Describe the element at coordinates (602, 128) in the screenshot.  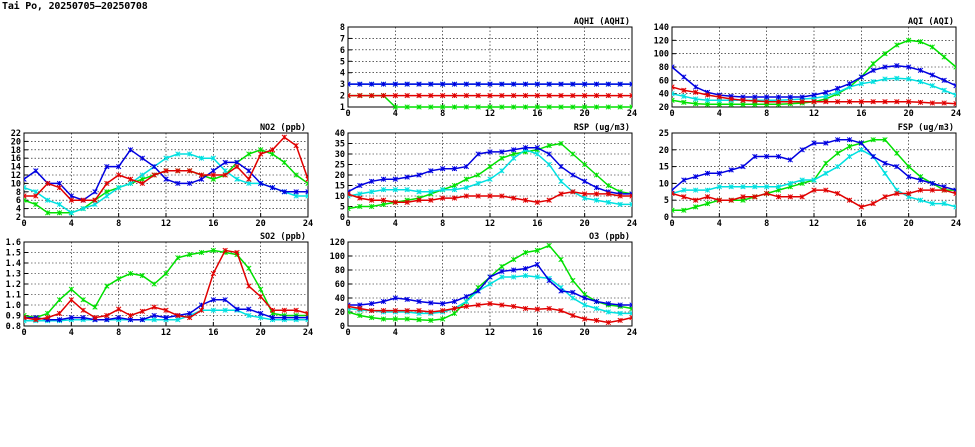
I see `plot-title: RSP (ug/m3)` at that location.